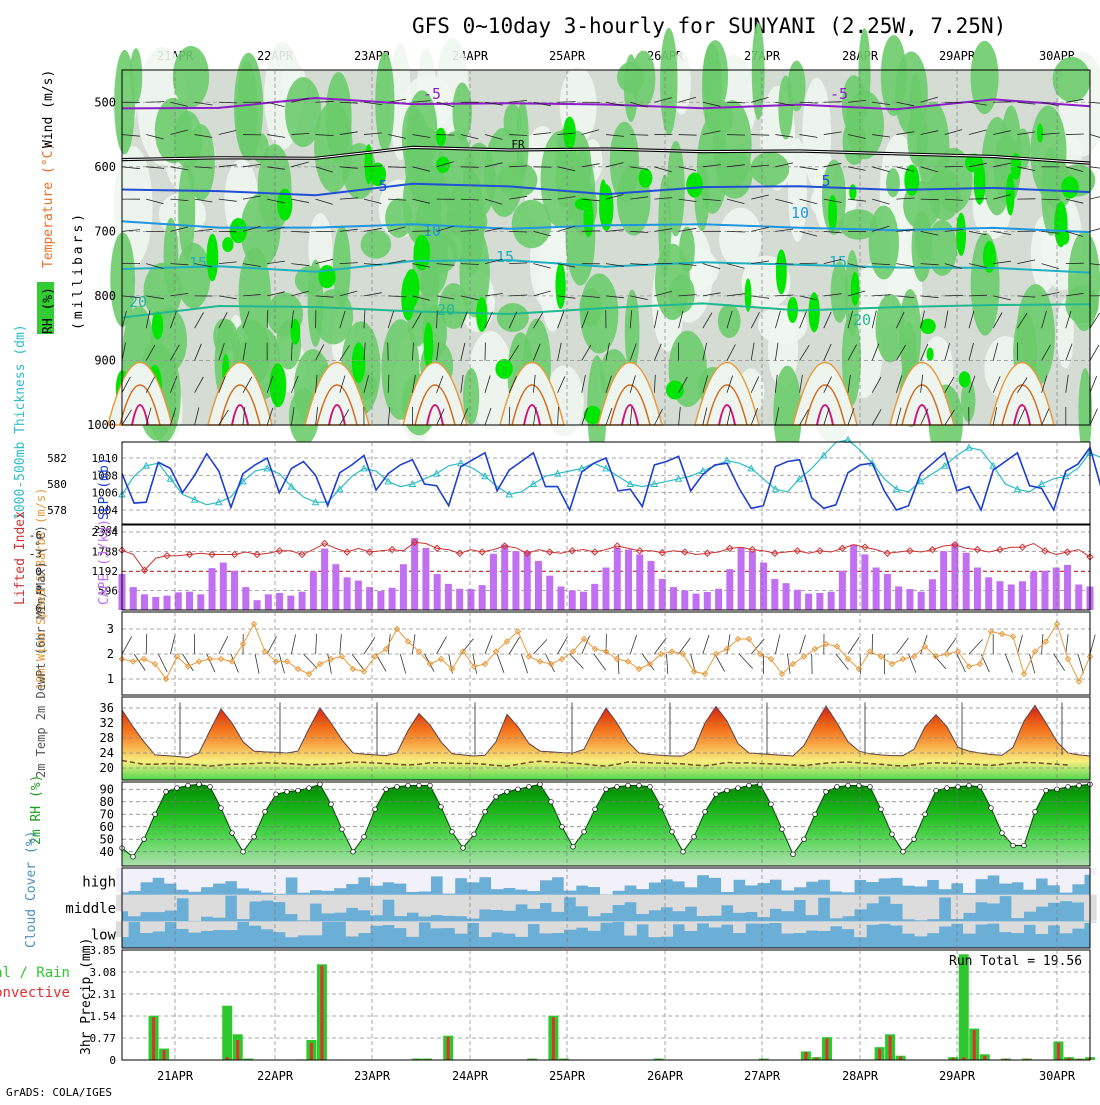 The height and width of the screenshot is (1105, 1100). I want to click on top-date-label: 29APR, so click(957, 56).